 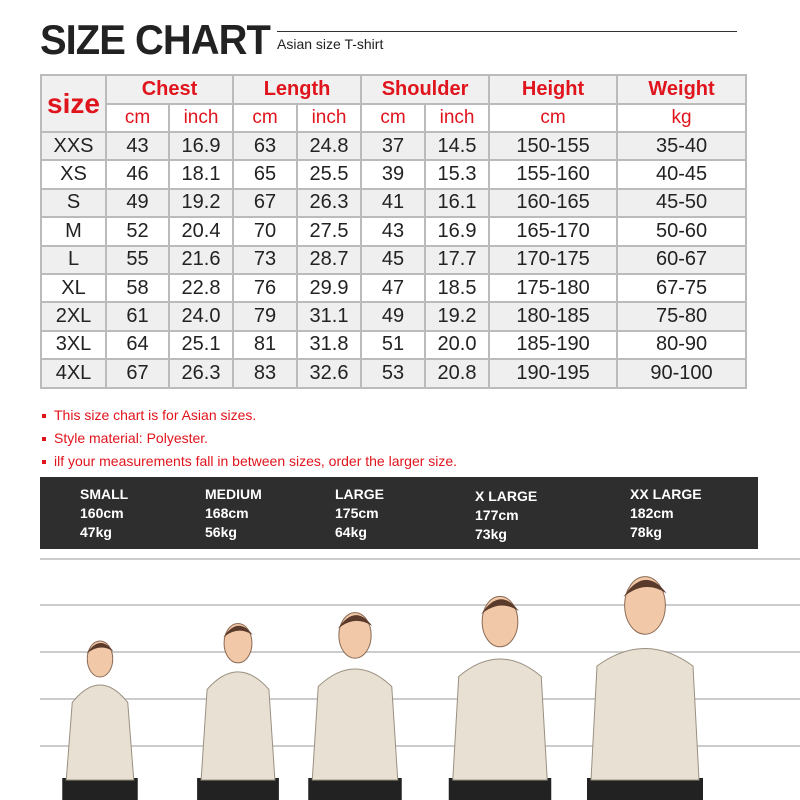 What do you see at coordinates (457, 288) in the screenshot?
I see `value-cell: 18.5` at bounding box center [457, 288].